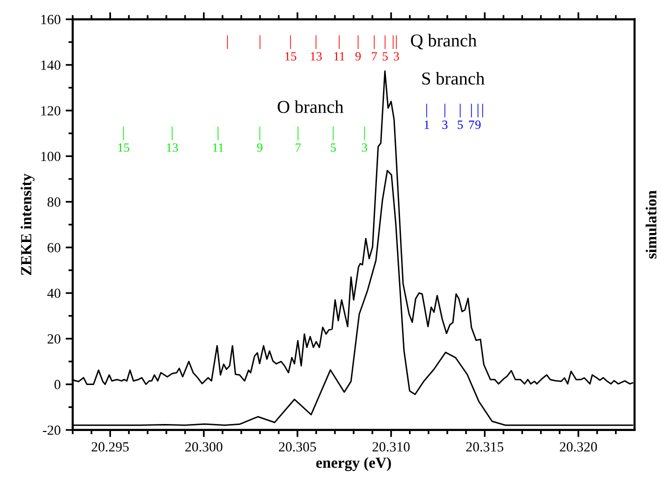  What do you see at coordinates (54, 247) in the screenshot?
I see `y-tick-label: 60` at bounding box center [54, 247].